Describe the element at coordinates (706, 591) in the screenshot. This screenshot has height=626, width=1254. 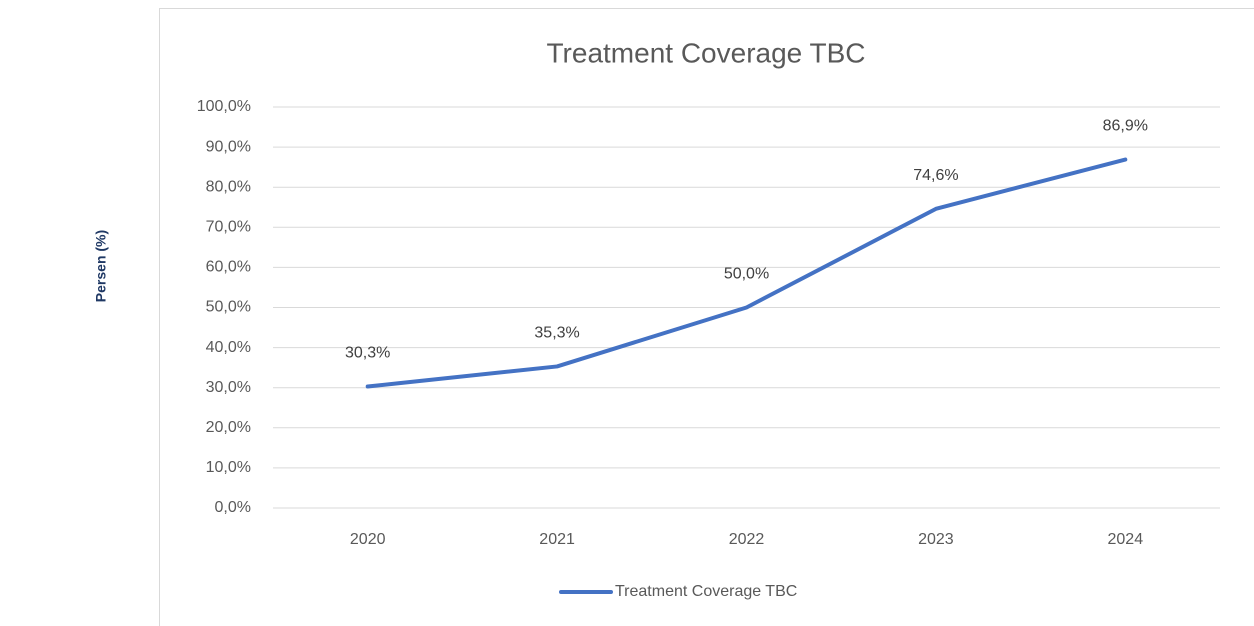
I see `legend-label: Treatment Coverage TBC` at that location.